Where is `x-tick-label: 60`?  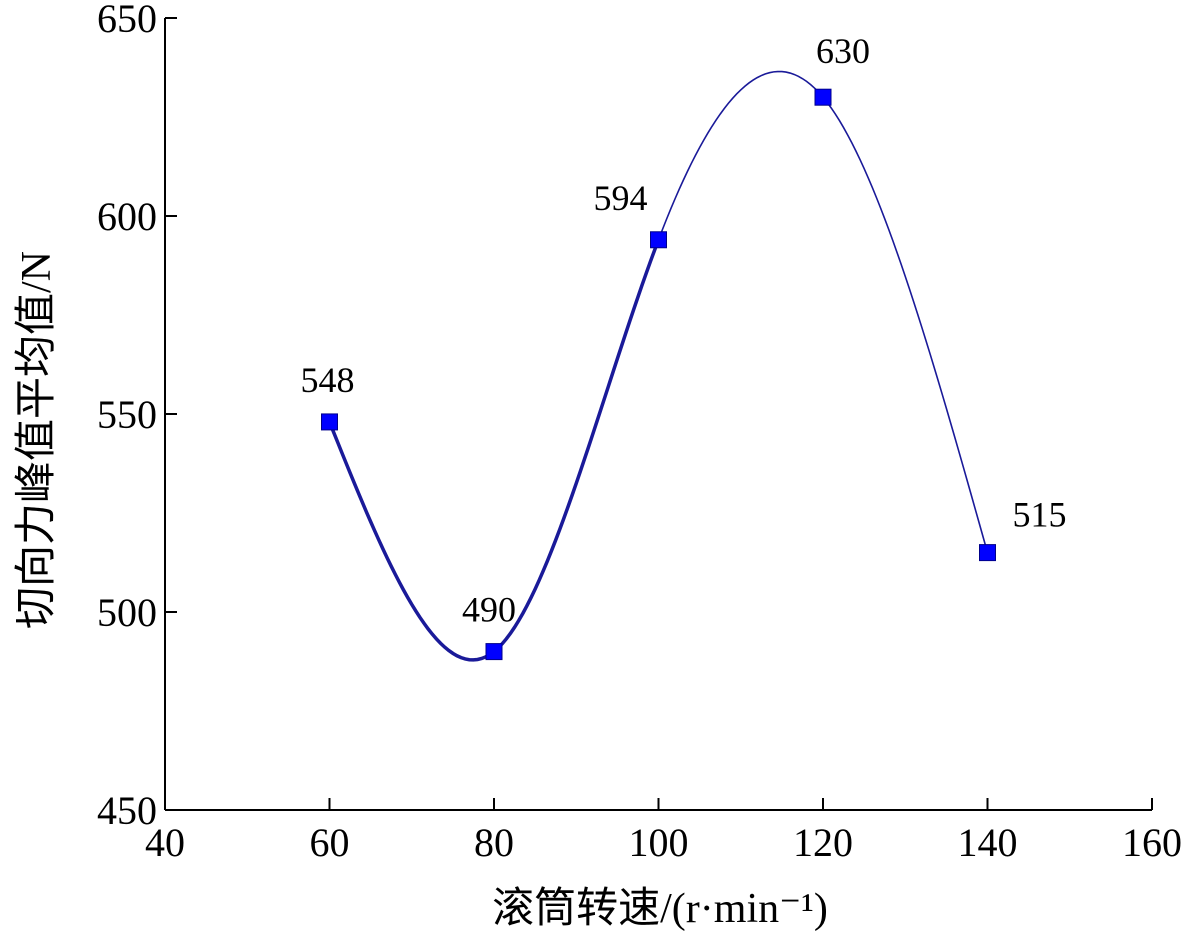
x-tick-label: 60 is located at coordinates (330, 842).